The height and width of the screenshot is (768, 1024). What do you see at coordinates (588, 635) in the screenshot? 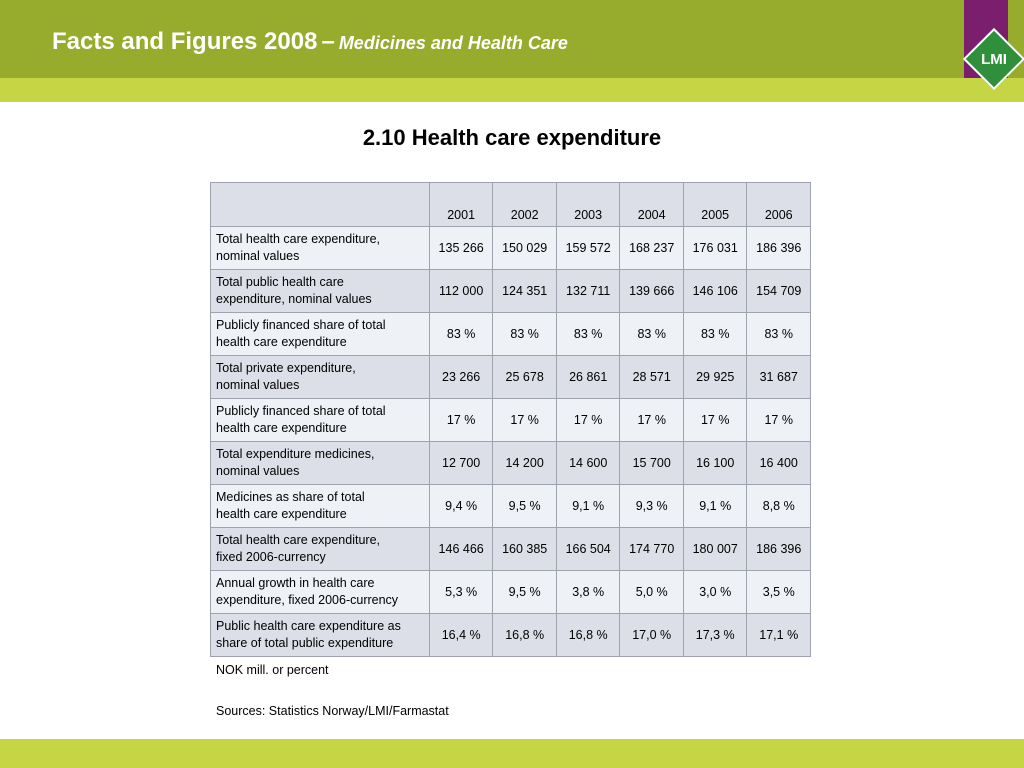
I see `table-cell: 16,8 %` at bounding box center [588, 635].